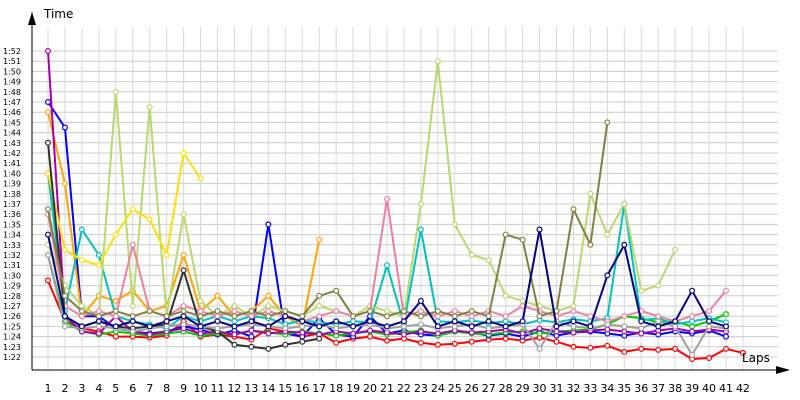  Describe the element at coordinates (319, 388) in the screenshot. I see `x-tick-label: 17` at that location.